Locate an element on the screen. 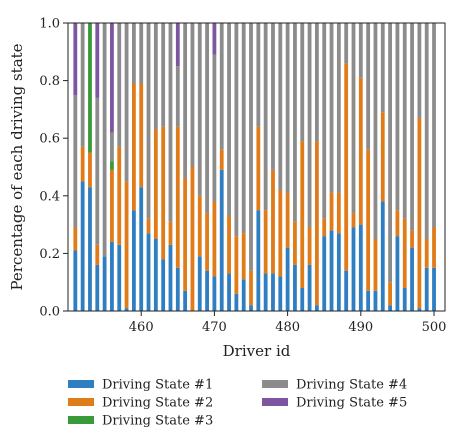  y-tick-label: 0.8 is located at coordinates (49, 81).